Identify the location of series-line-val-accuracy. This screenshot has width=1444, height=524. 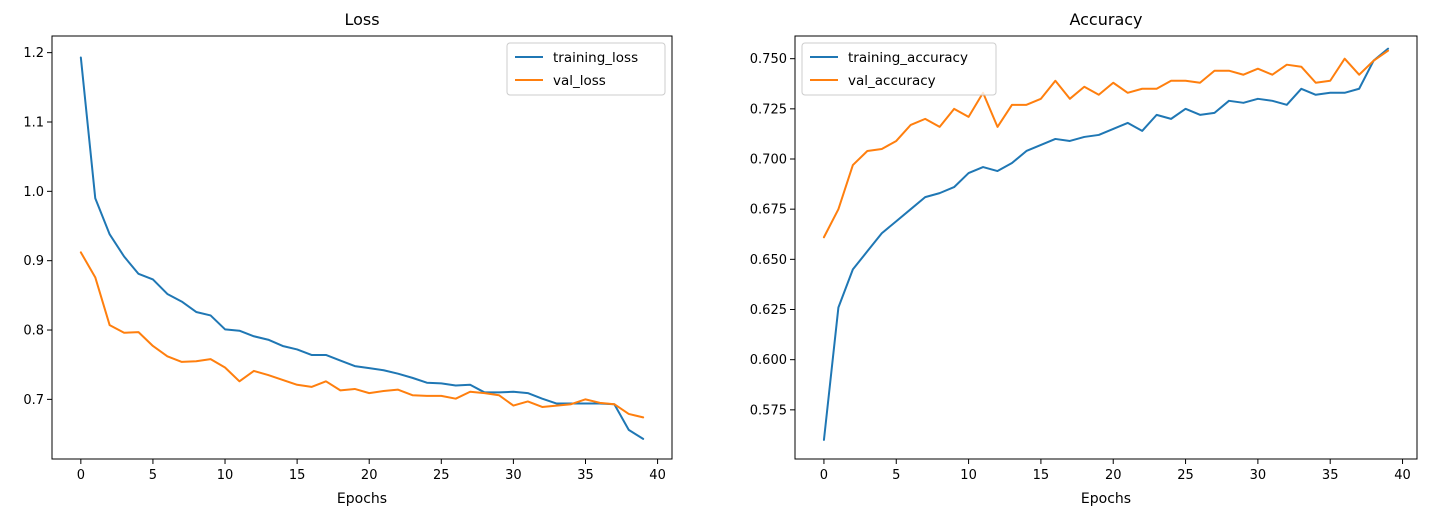
(1106, 144).